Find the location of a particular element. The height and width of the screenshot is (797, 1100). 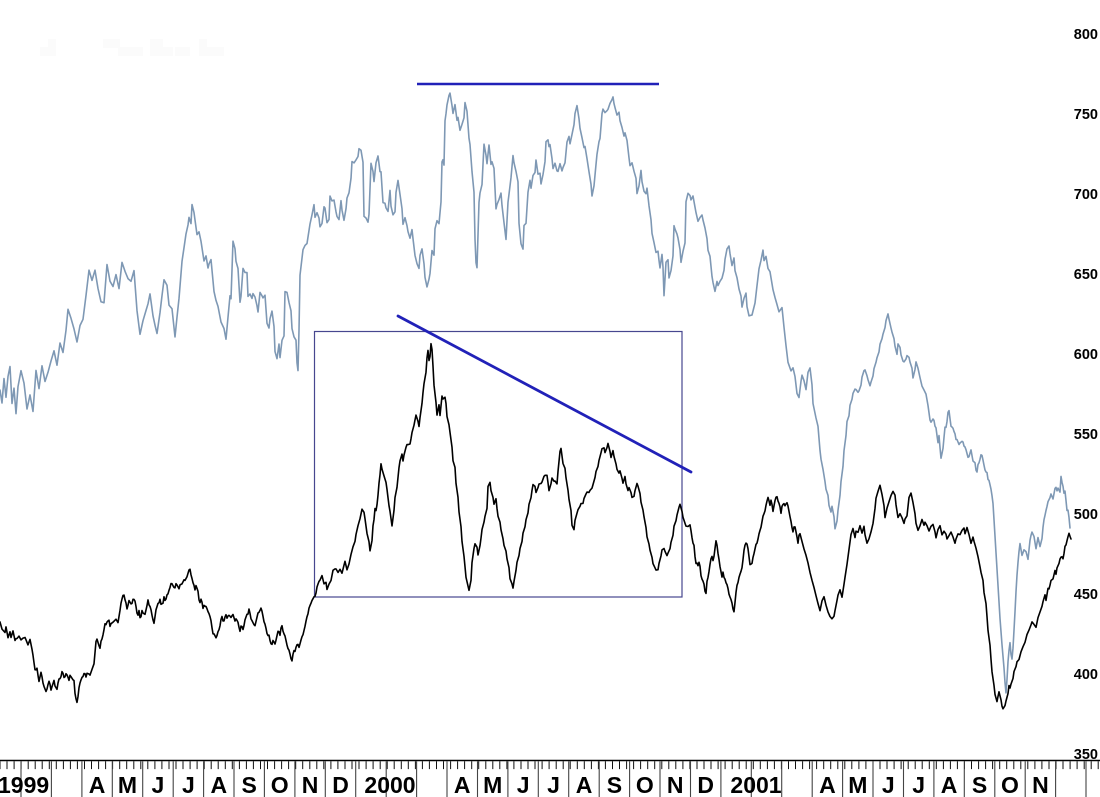

svg-text: 500 is located at coordinates (1086, 515).